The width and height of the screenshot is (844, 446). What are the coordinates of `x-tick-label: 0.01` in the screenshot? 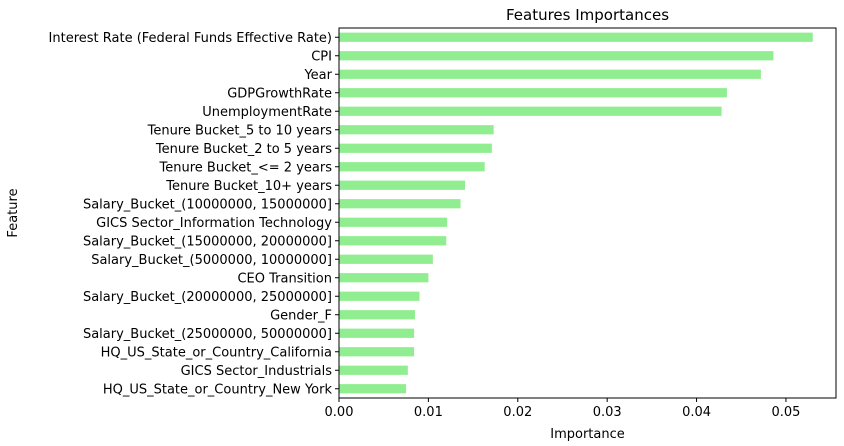 It's located at (428, 412).